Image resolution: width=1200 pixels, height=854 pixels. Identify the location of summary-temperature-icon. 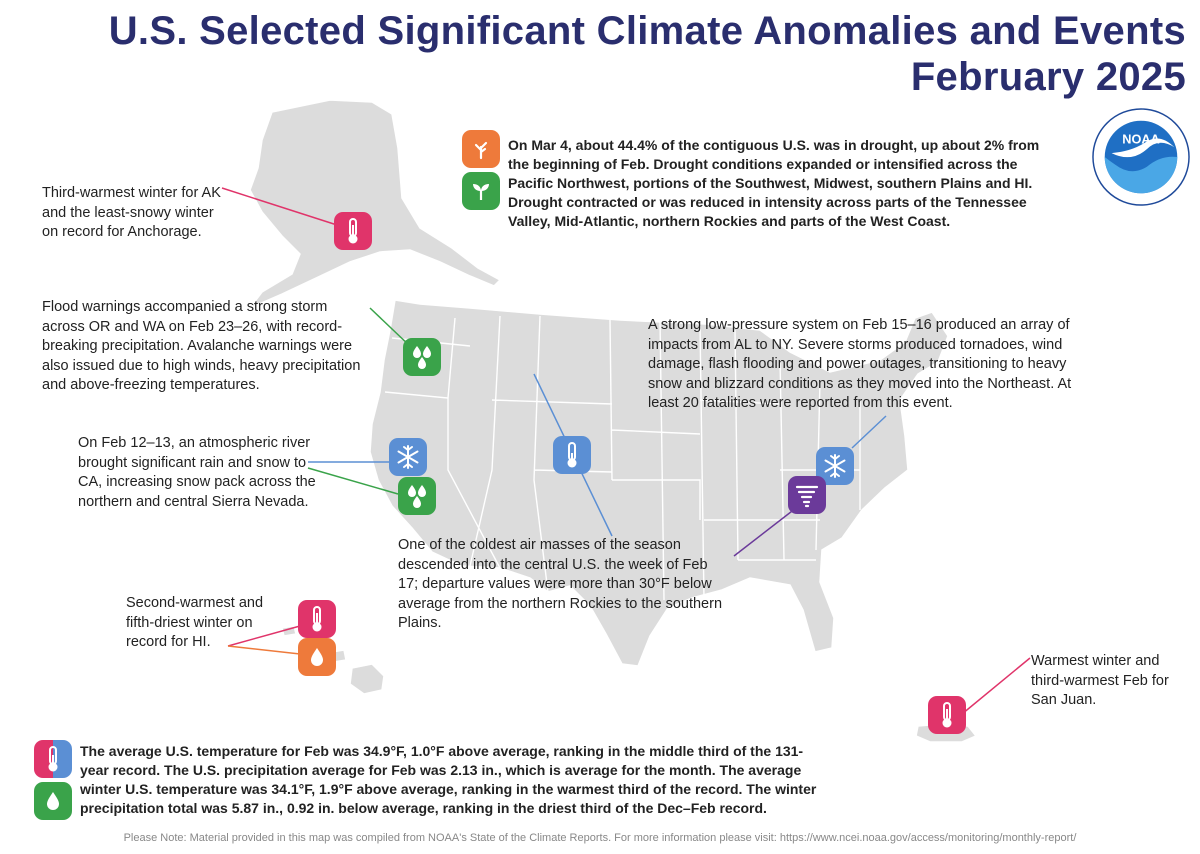
(53, 759).